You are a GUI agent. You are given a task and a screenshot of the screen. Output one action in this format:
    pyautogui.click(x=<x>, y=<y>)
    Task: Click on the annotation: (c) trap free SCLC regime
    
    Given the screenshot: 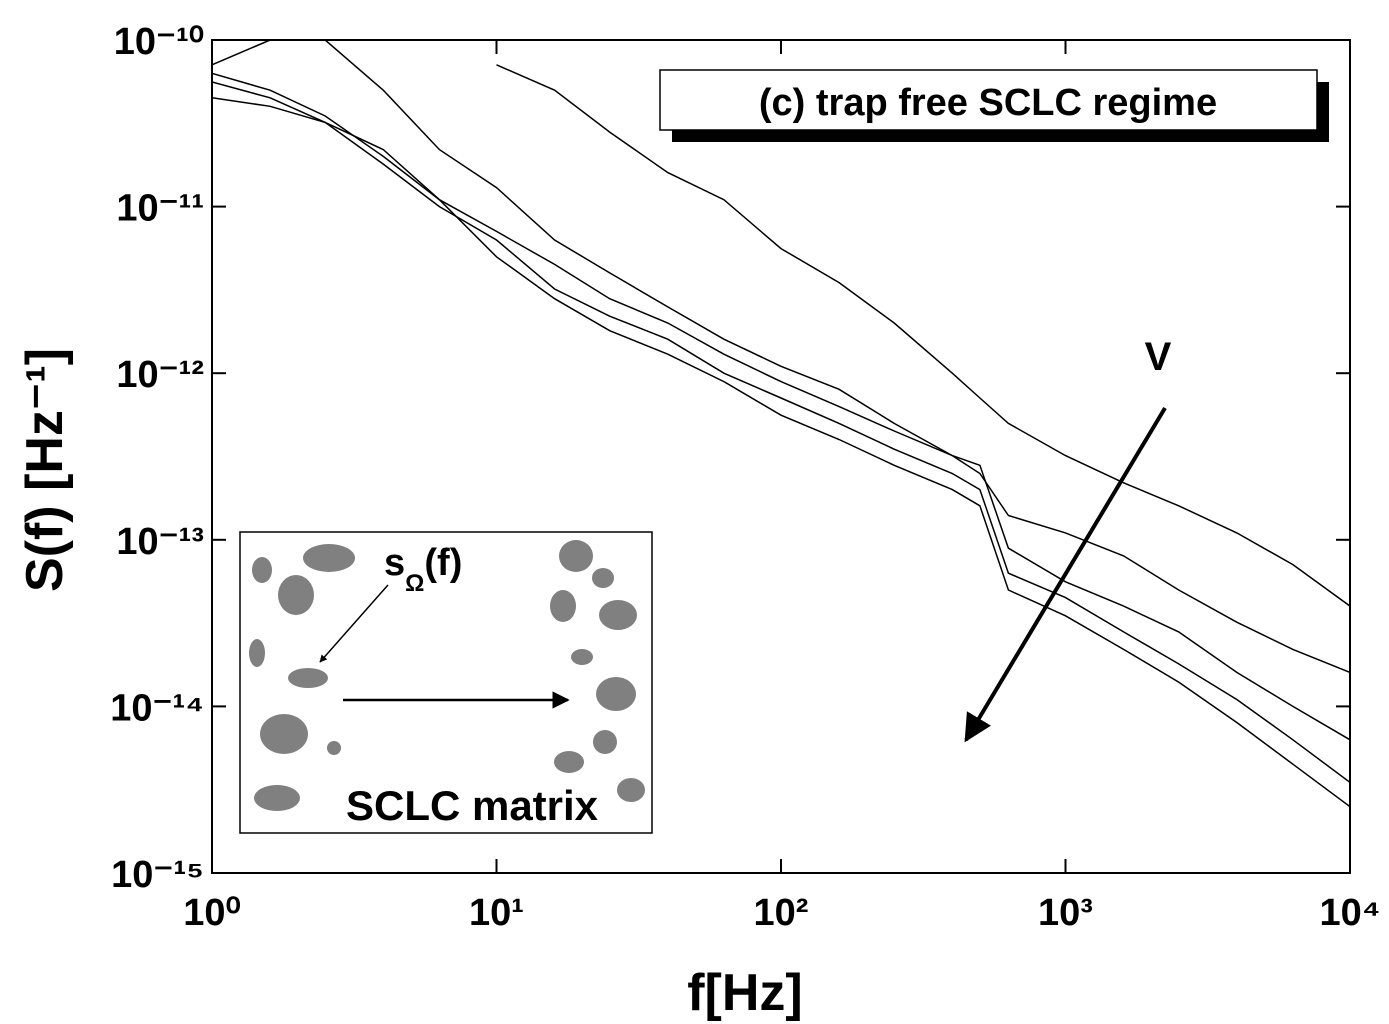 What is the action you would take?
    pyautogui.click(x=988, y=103)
    